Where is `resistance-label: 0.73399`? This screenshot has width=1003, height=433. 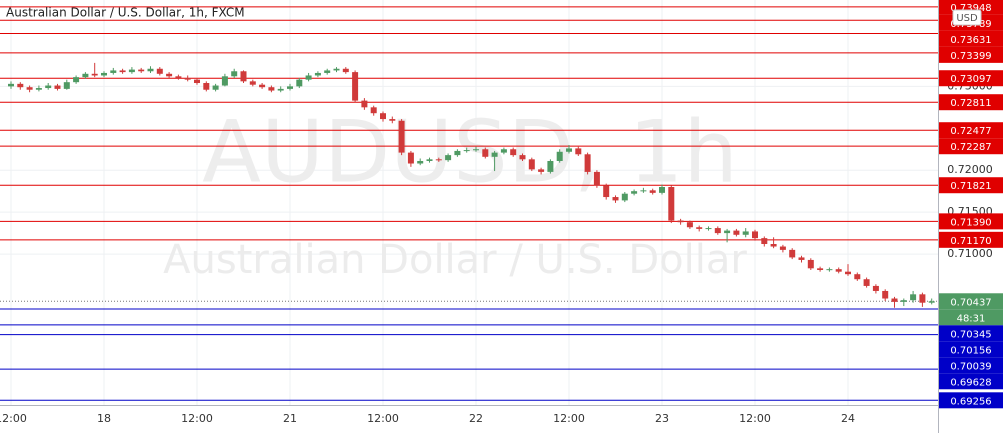
resistance-label: 0.73399 is located at coordinates (970, 56).